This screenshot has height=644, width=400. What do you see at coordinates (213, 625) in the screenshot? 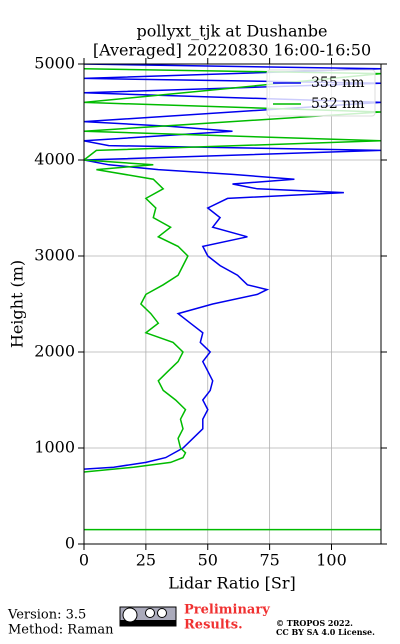
I see `preliminary: Results.` at bounding box center [213, 625].